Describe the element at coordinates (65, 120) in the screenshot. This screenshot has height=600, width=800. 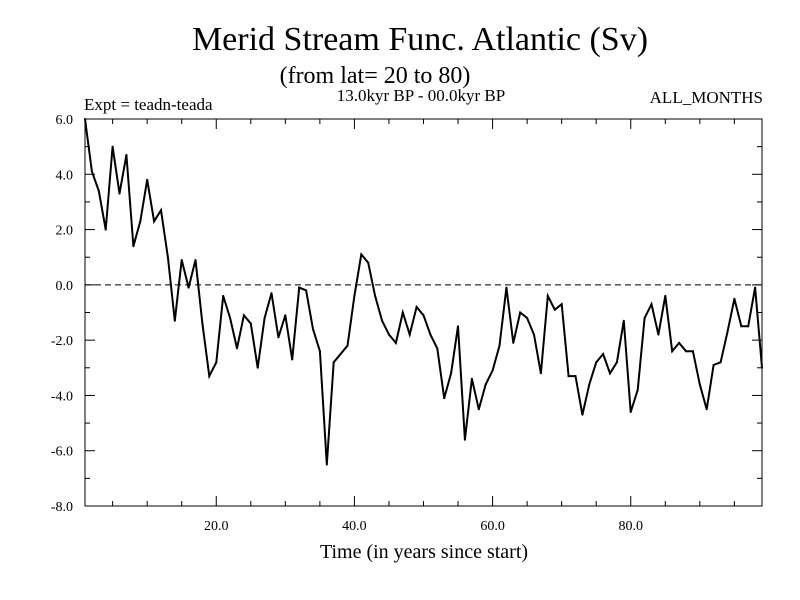
I see `y-tick-label: 6.0` at that location.